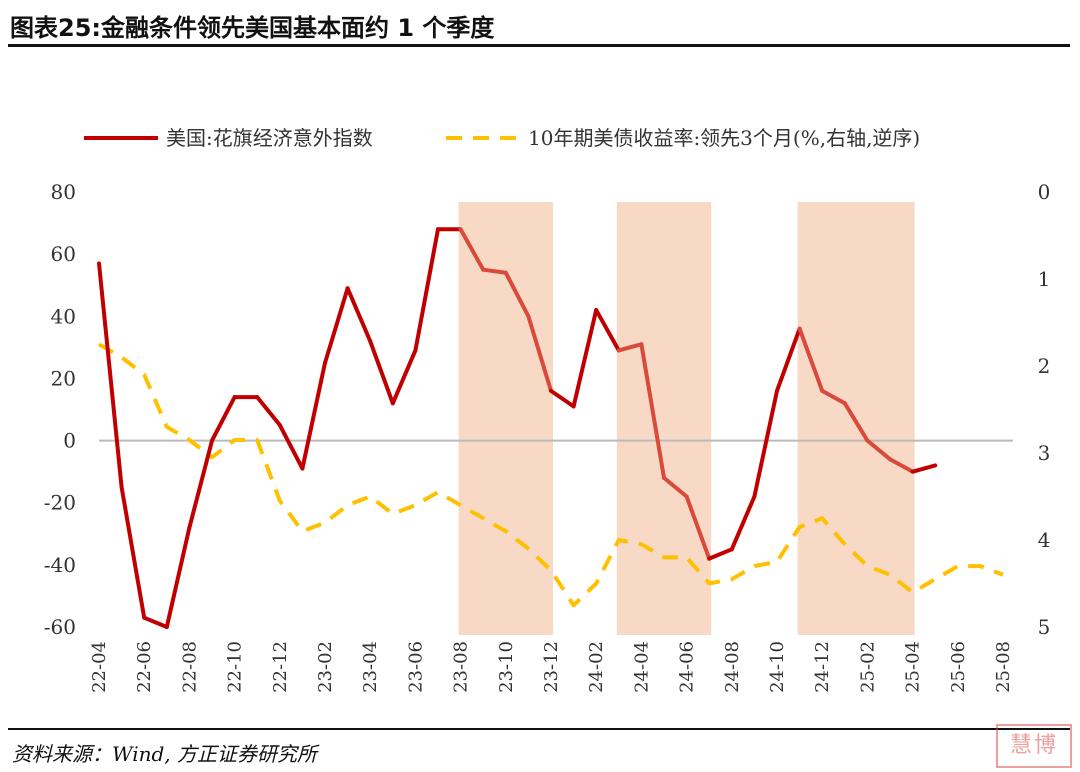  Describe the element at coordinates (325, 667) in the screenshot. I see `x-tick-label: 23-02` at that location.